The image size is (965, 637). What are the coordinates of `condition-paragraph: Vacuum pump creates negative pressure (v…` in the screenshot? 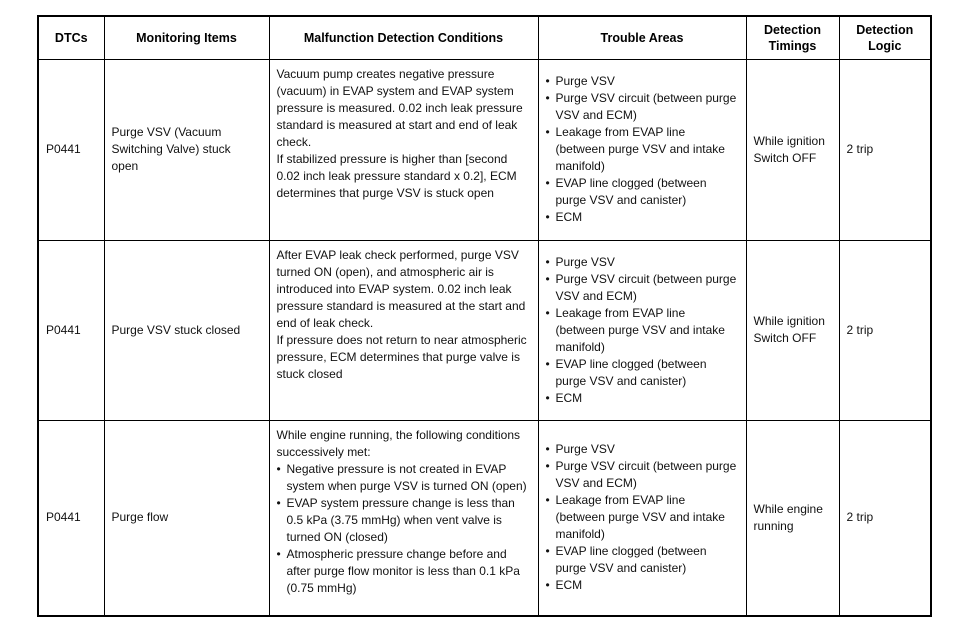 It's located at (399, 107).